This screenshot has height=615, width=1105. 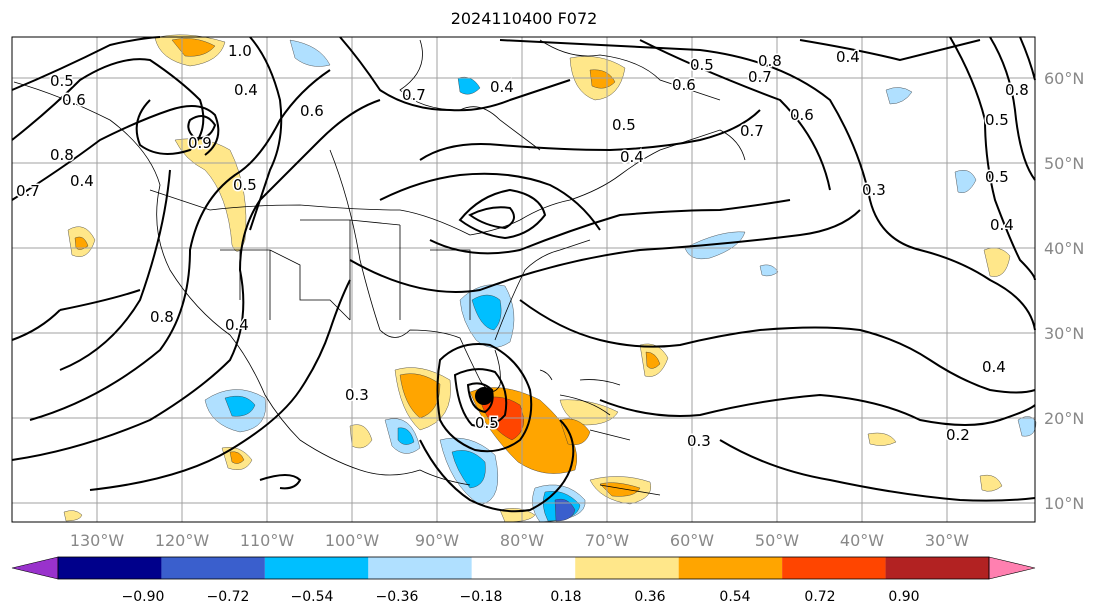 I want to click on colorbar-tick: 0.72, so click(x=819, y=597).